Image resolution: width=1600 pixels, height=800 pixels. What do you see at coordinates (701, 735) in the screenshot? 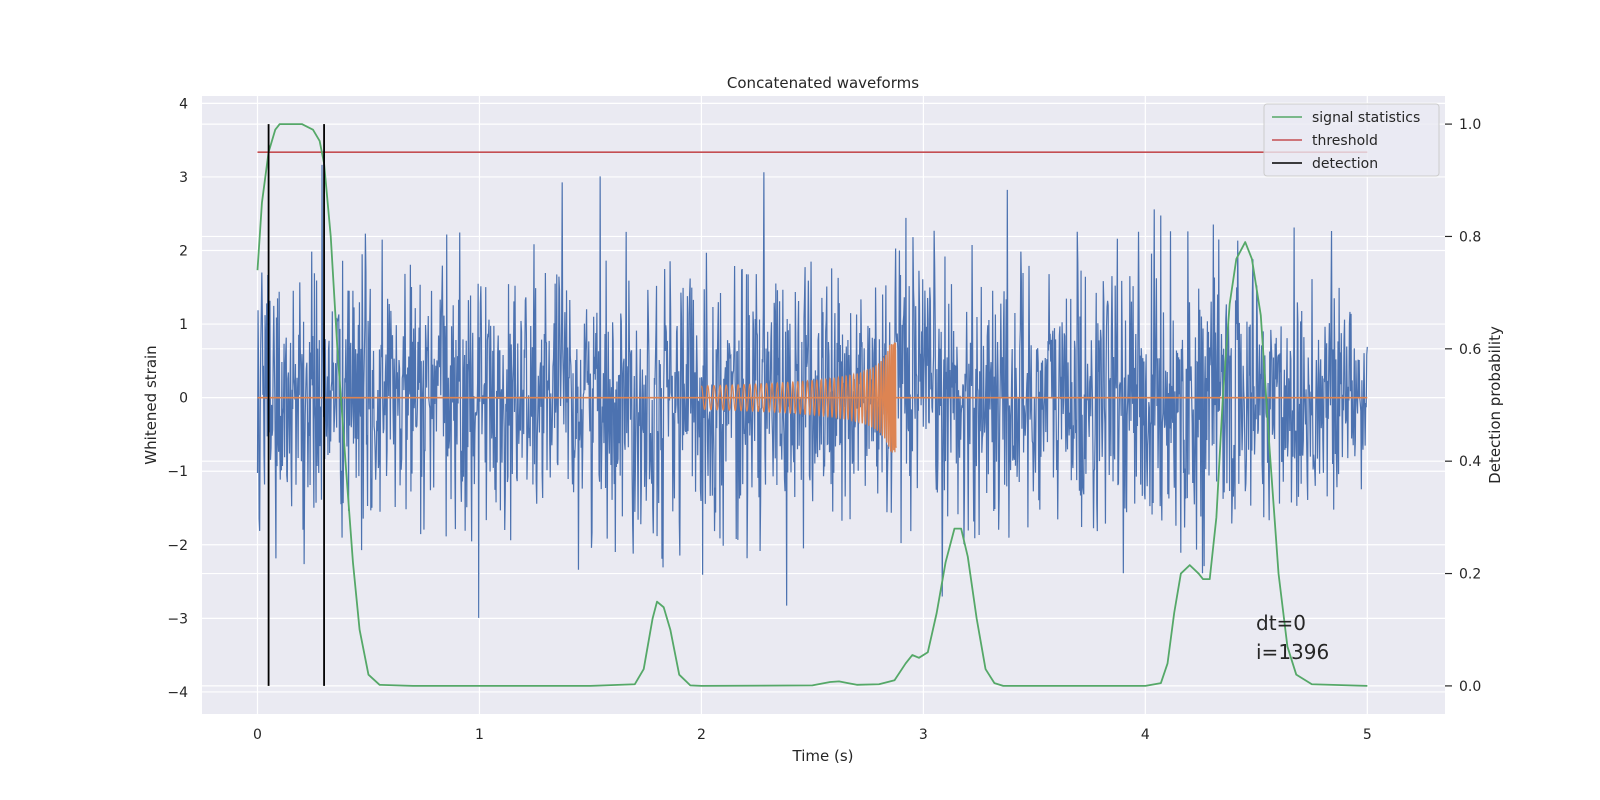
I see `x-tick-label: 2` at bounding box center [701, 735].